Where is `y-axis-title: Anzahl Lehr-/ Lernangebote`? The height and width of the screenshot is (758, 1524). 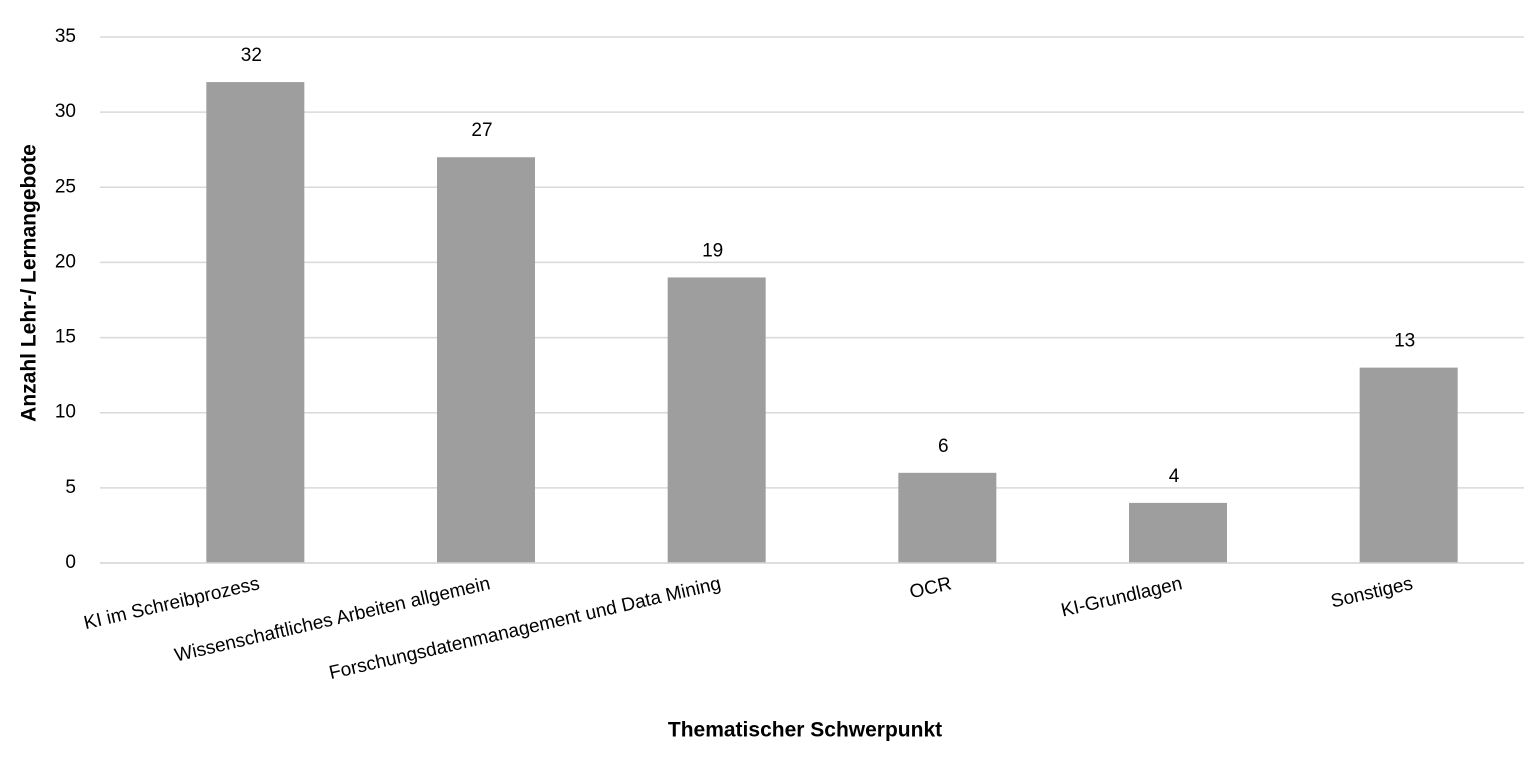 y-axis-title: Anzahl Lehr-/ Lernangebote is located at coordinates (29, 283).